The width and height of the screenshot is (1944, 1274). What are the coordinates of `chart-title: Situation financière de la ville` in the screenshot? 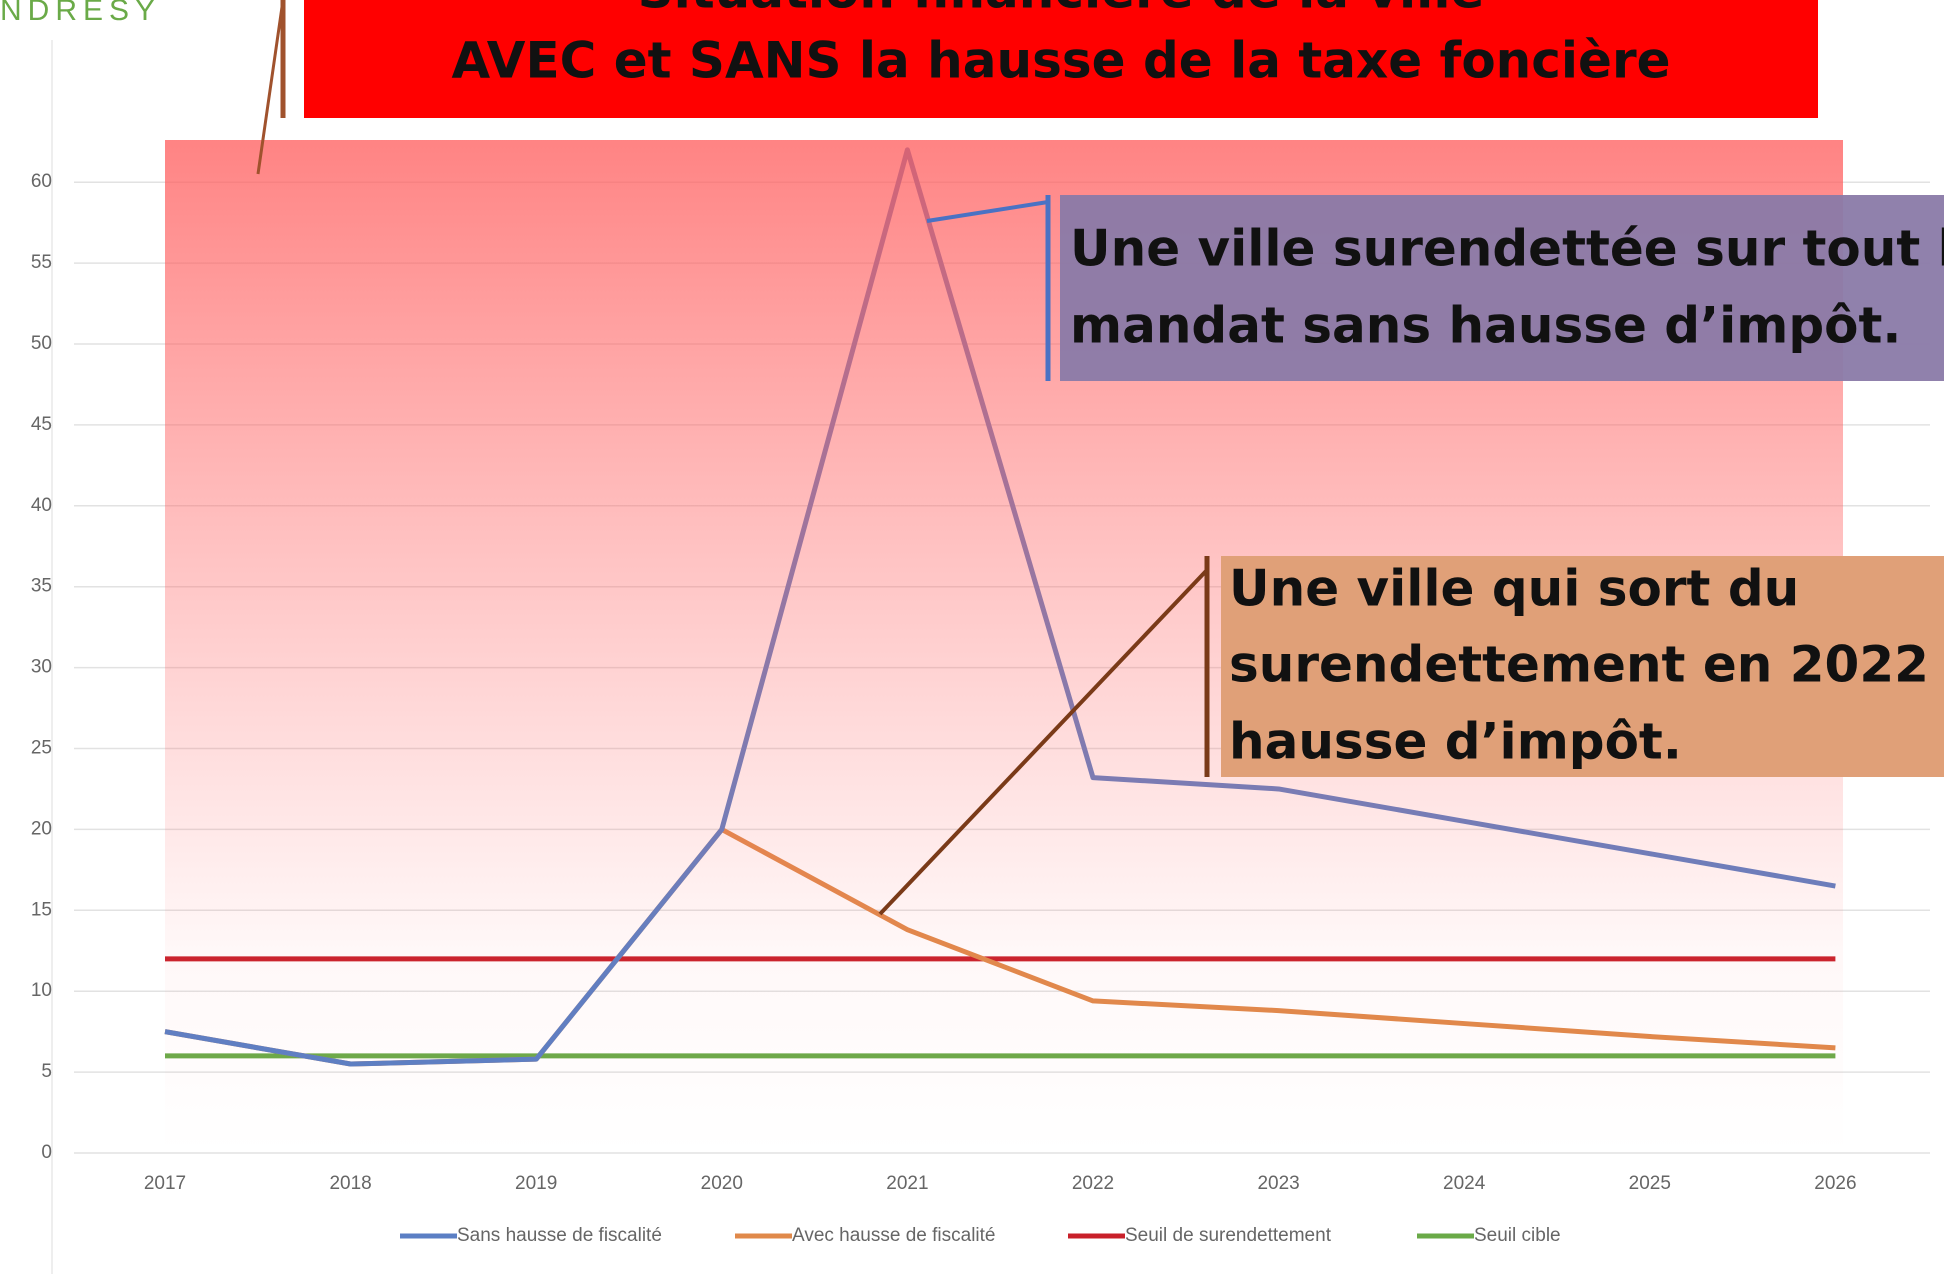 It's located at (1061, 10).